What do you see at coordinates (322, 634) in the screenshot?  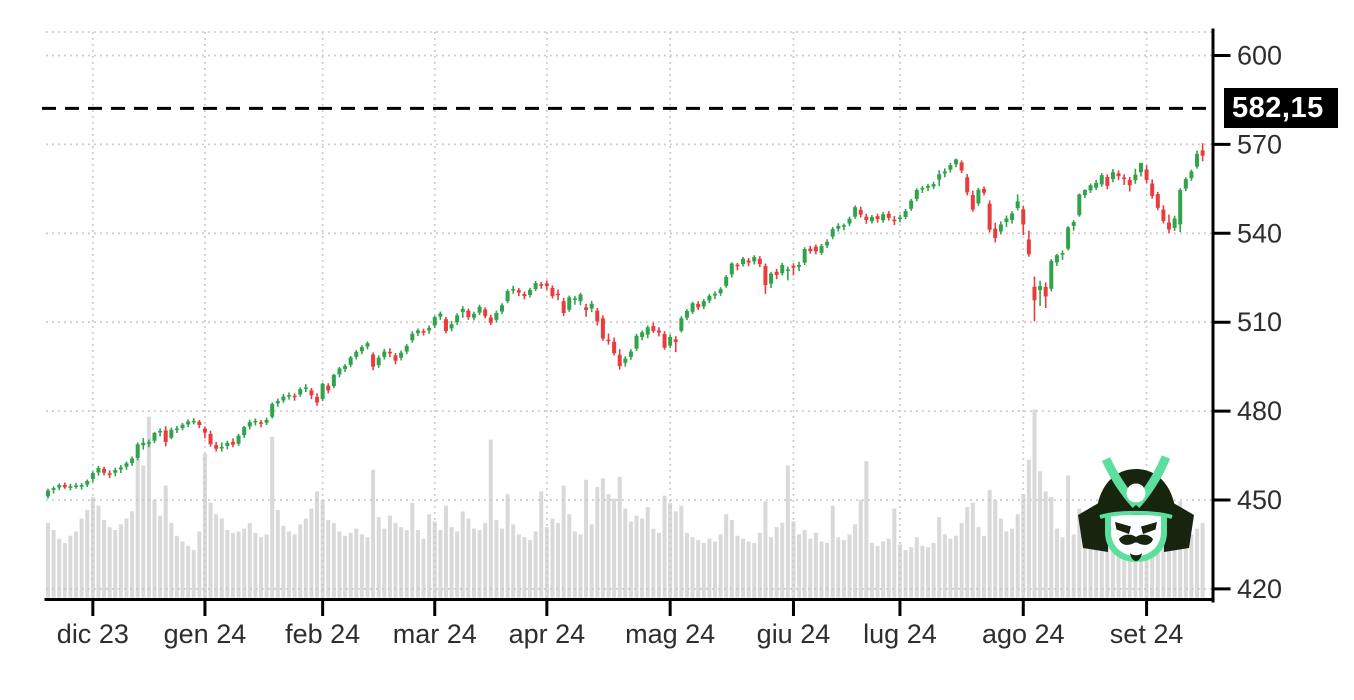 I see `x-axis-label: feb 24` at bounding box center [322, 634].